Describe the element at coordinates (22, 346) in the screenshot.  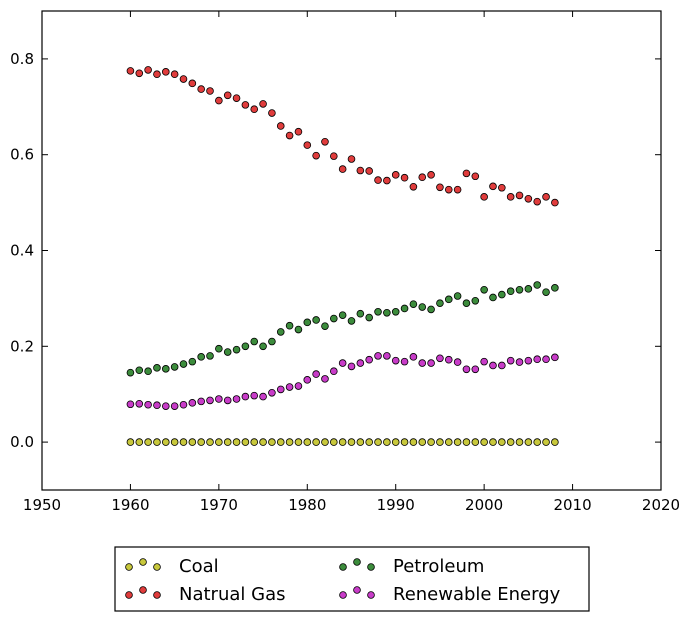
I see `y-tick-label: 0.2` at that location.